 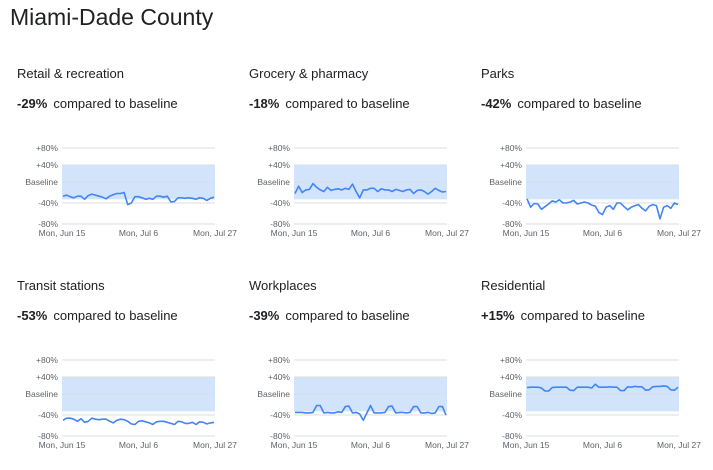 I want to click on panel-stat: +15% compared to baseline, so click(x=563, y=315).